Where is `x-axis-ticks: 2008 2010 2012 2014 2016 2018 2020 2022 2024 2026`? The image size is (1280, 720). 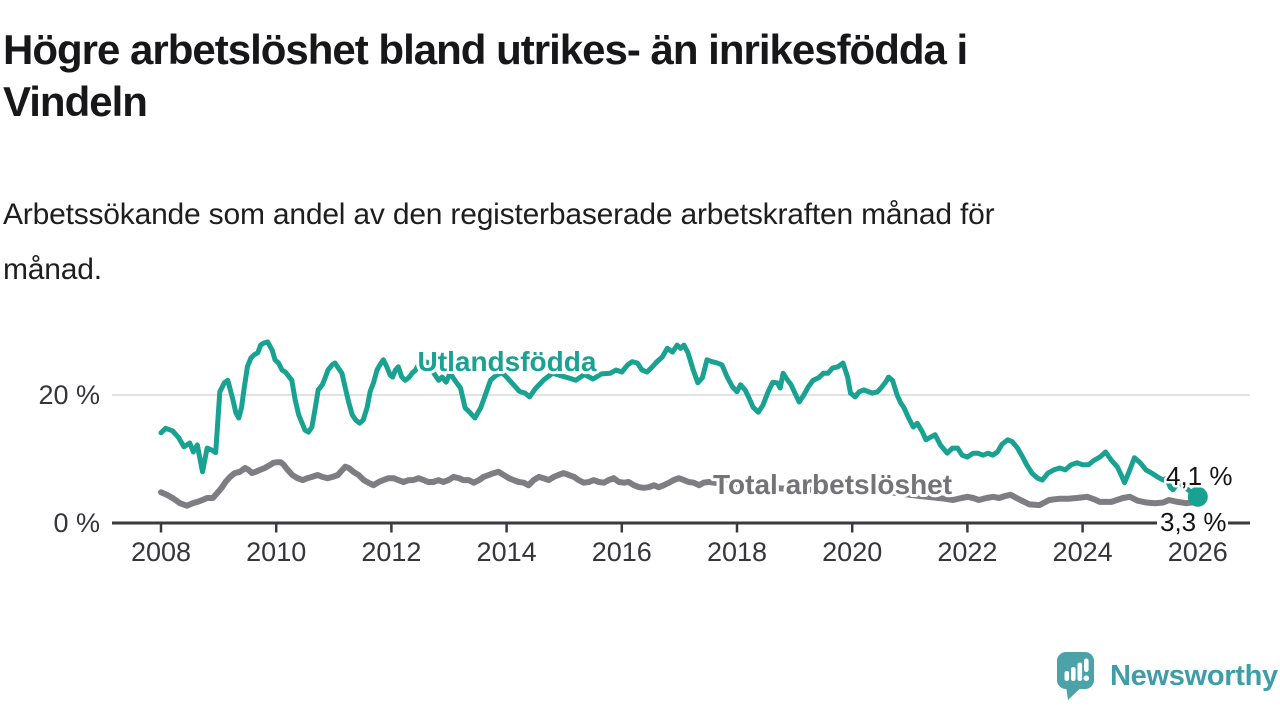
x-axis-ticks: 2008 2010 2012 2014 2016 2018 2020 2022 2024 2026 is located at coordinates (679, 545).